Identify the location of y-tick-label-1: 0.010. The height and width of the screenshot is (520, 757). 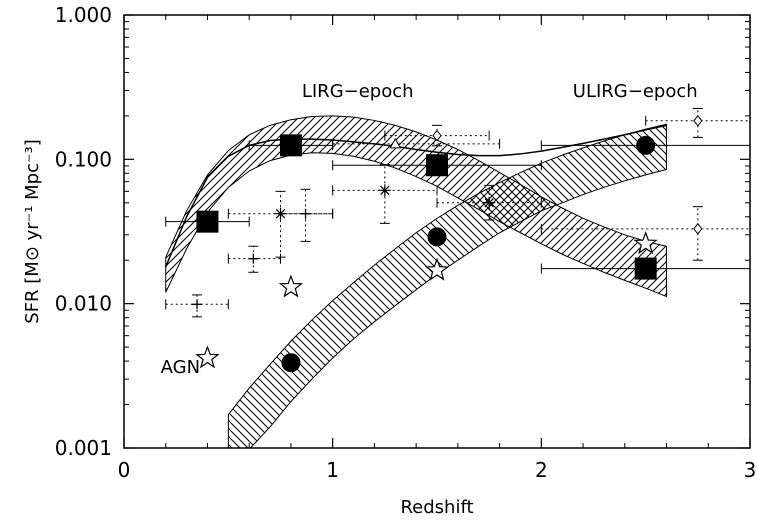
(83, 304).